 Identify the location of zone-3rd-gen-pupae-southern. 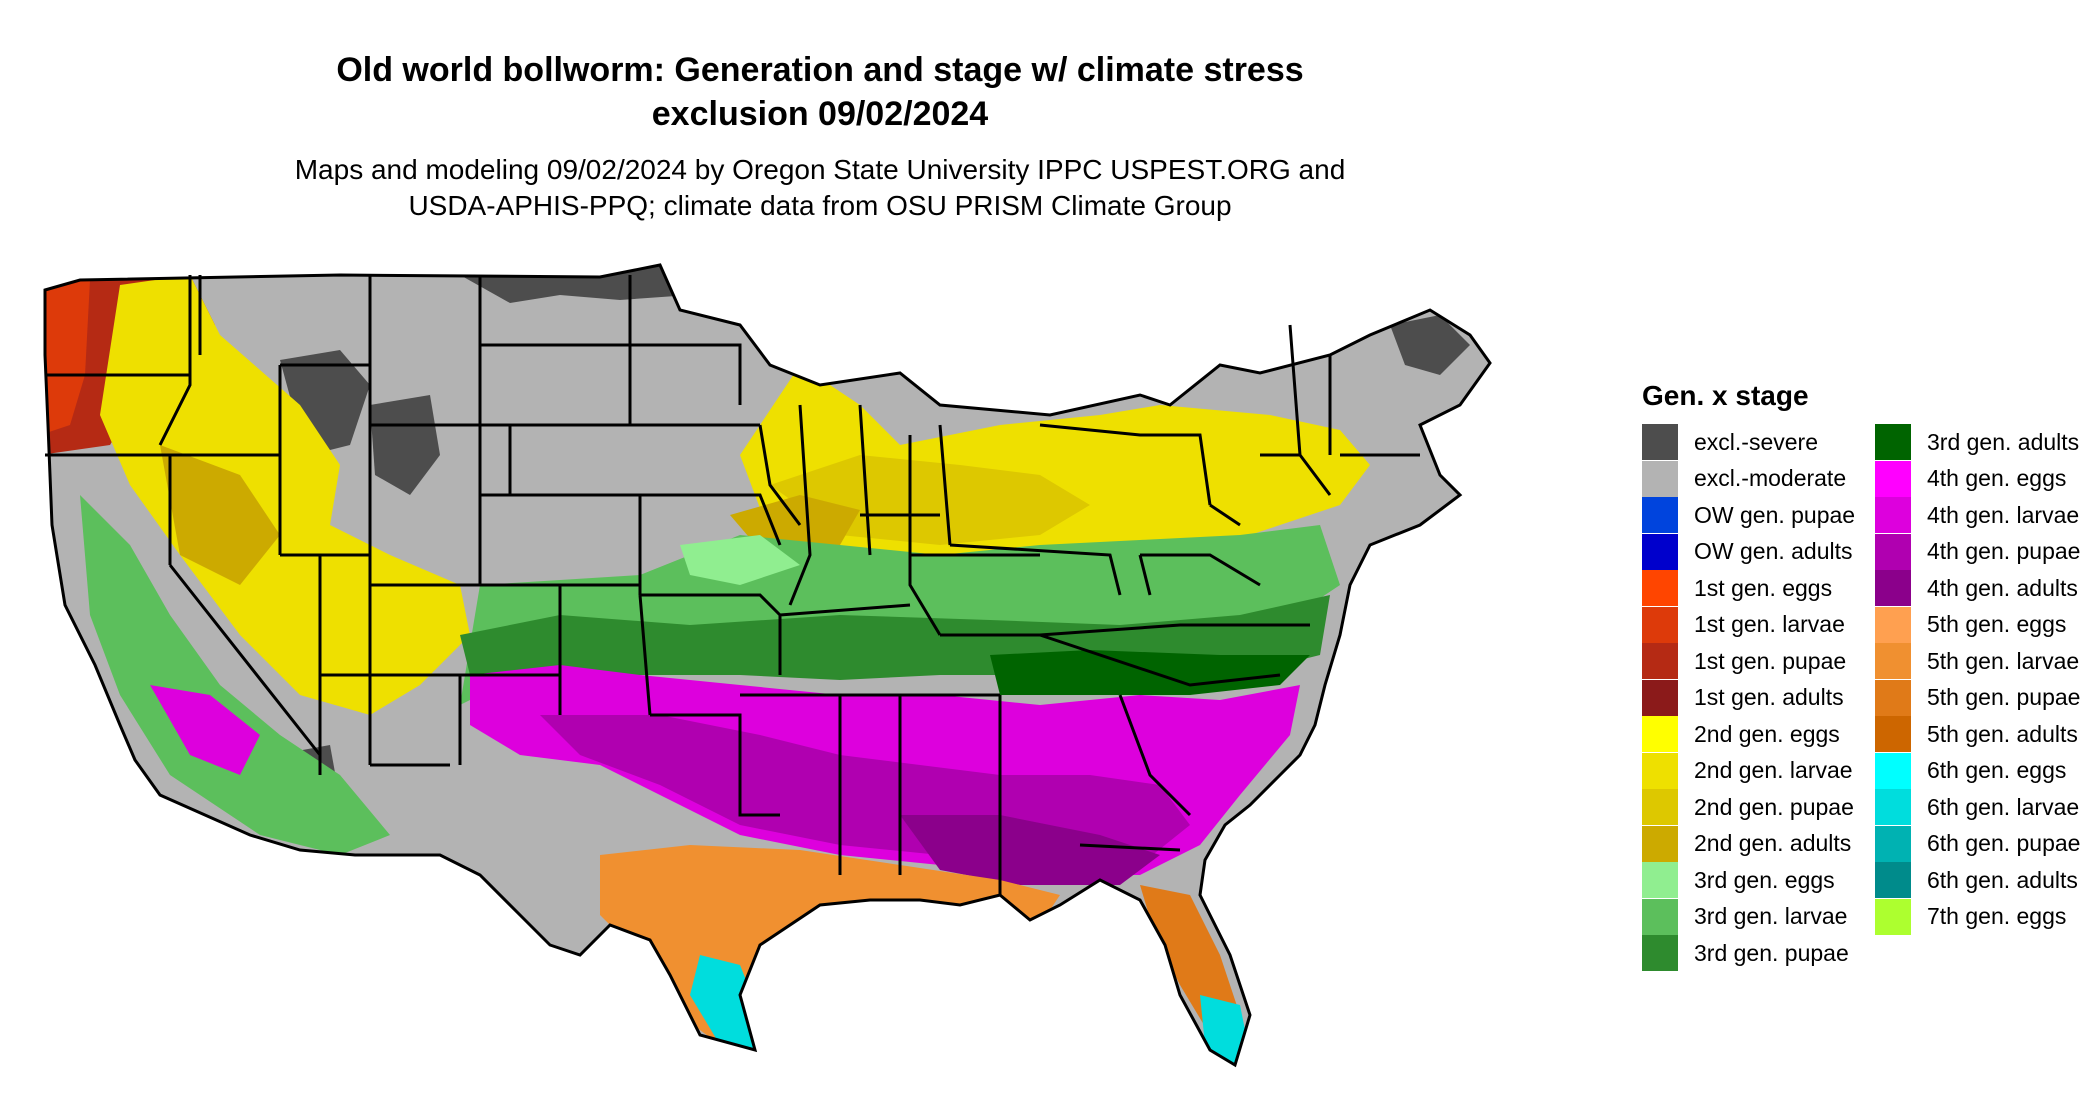
(895, 655).